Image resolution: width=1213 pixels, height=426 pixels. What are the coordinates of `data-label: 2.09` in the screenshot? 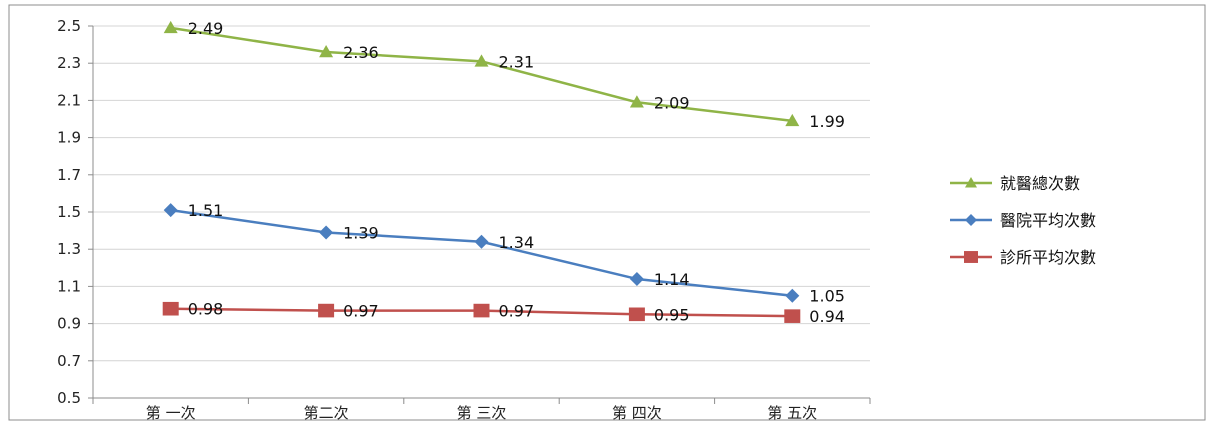 It's located at (672, 102).